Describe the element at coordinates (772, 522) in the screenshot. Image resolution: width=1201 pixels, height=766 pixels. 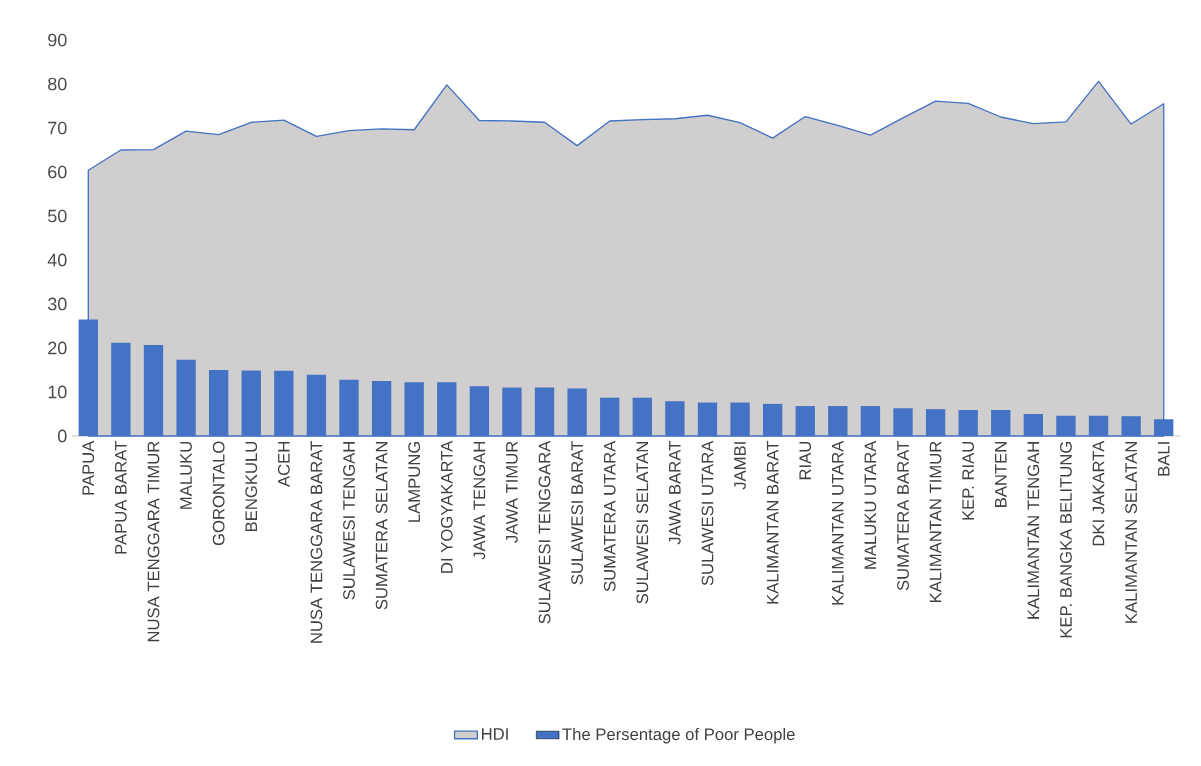
I see `x-tick-label: KALIMANTAN BARAT` at that location.